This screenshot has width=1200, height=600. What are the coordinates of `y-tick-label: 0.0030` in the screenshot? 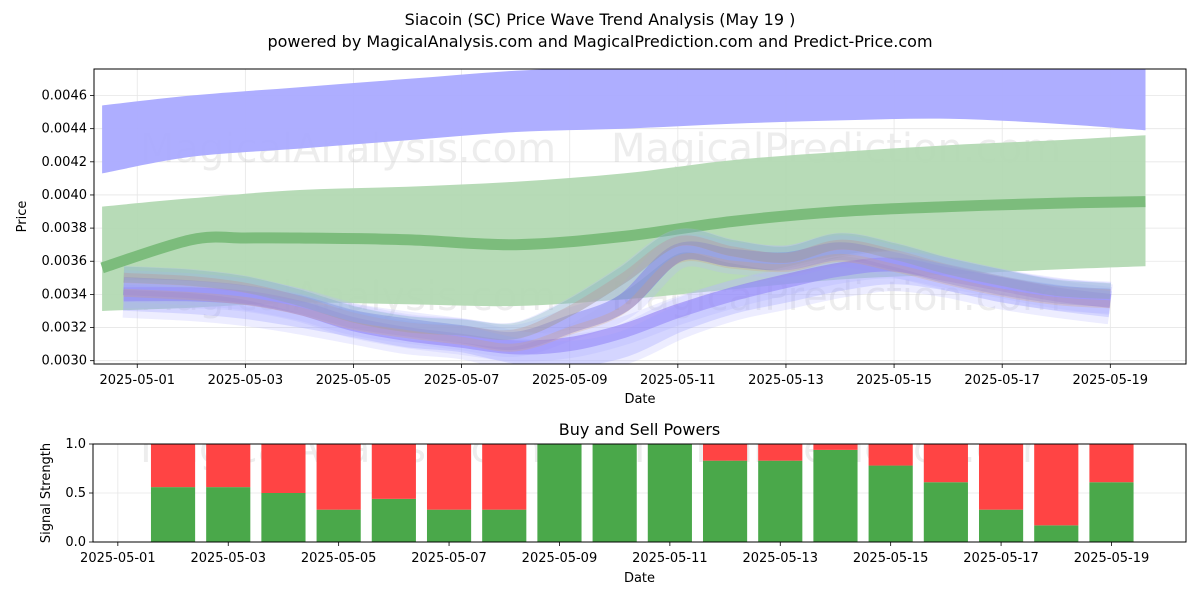 It's located at (65, 361).